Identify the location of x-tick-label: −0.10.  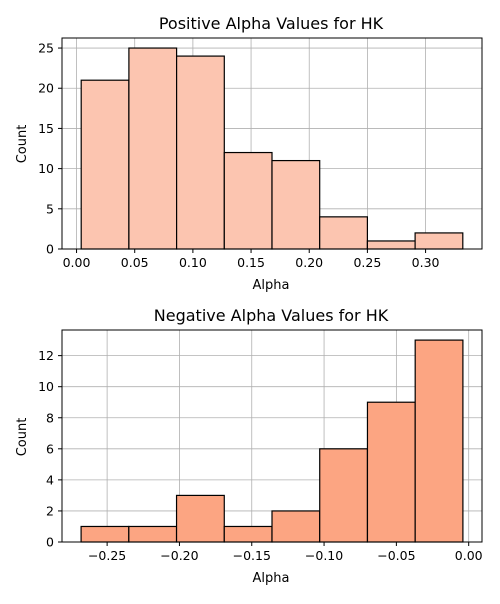
(324, 555).